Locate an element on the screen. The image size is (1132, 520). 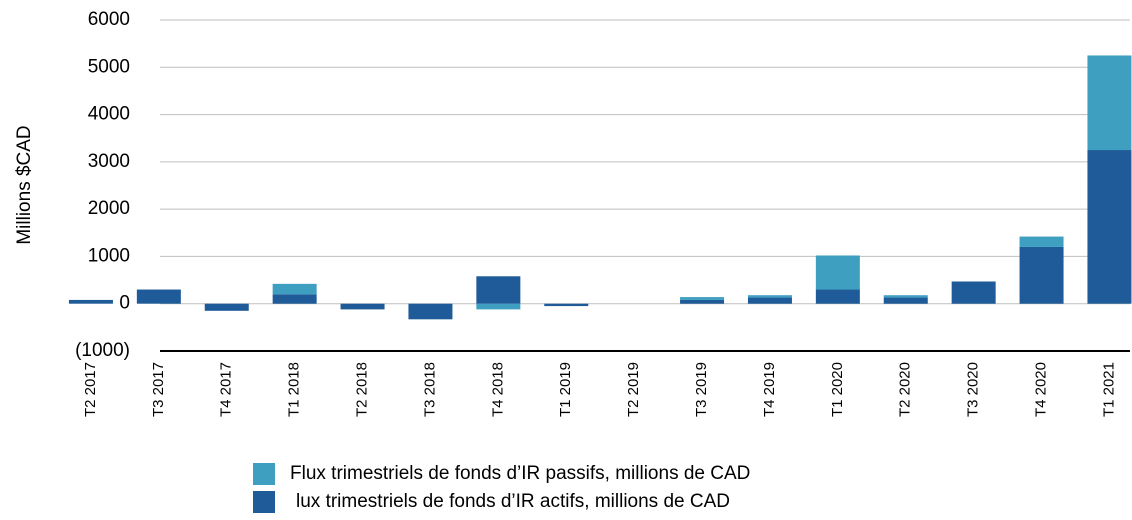
x-tick-label: T4 2017 is located at coordinates (226, 389).